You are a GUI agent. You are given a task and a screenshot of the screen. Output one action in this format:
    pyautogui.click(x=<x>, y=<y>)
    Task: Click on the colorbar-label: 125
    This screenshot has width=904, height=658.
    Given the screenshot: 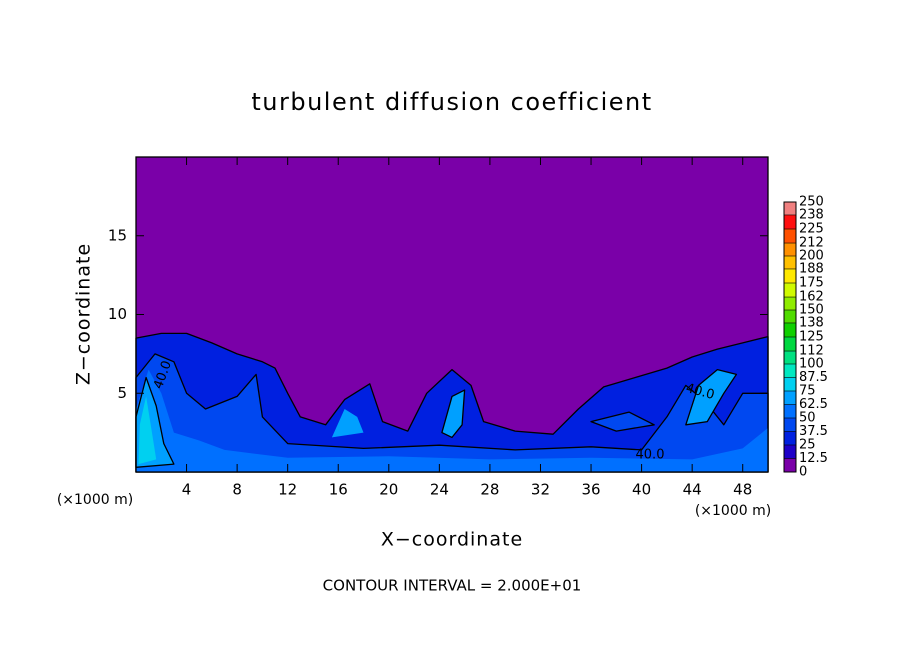 What is the action you would take?
    pyautogui.click(x=811, y=337)
    